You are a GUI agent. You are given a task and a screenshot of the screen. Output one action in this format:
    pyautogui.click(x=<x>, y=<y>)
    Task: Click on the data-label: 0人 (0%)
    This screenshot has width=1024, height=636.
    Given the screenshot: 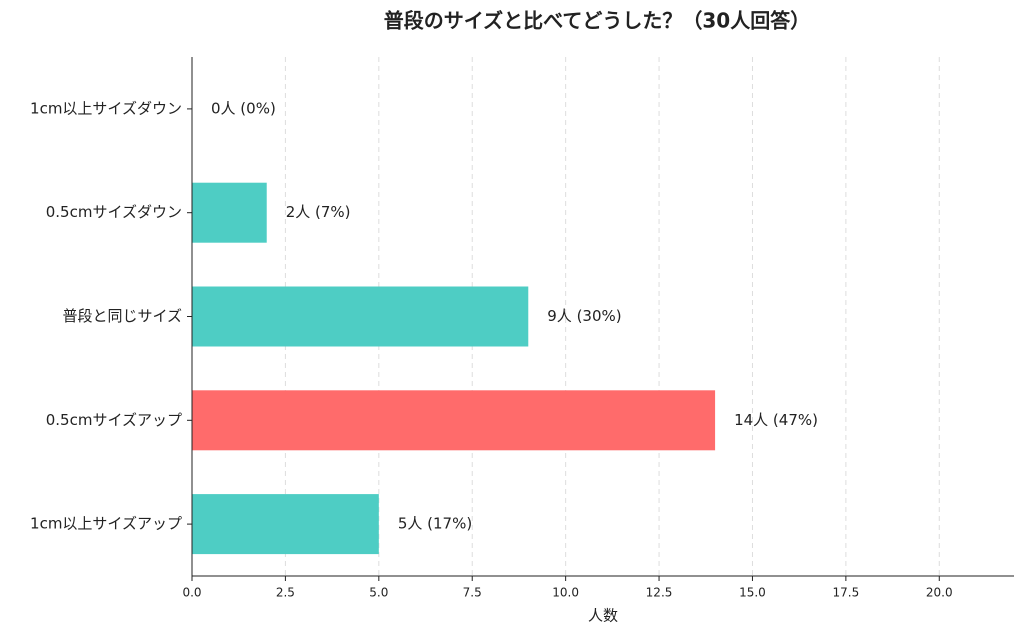 What is the action you would take?
    pyautogui.click(x=243, y=108)
    